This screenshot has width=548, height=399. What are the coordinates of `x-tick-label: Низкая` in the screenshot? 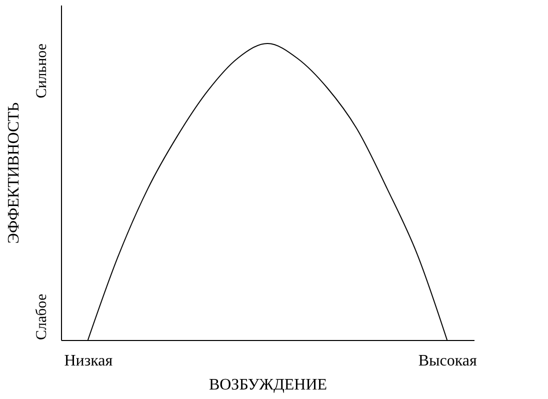 It's located at (89, 361).